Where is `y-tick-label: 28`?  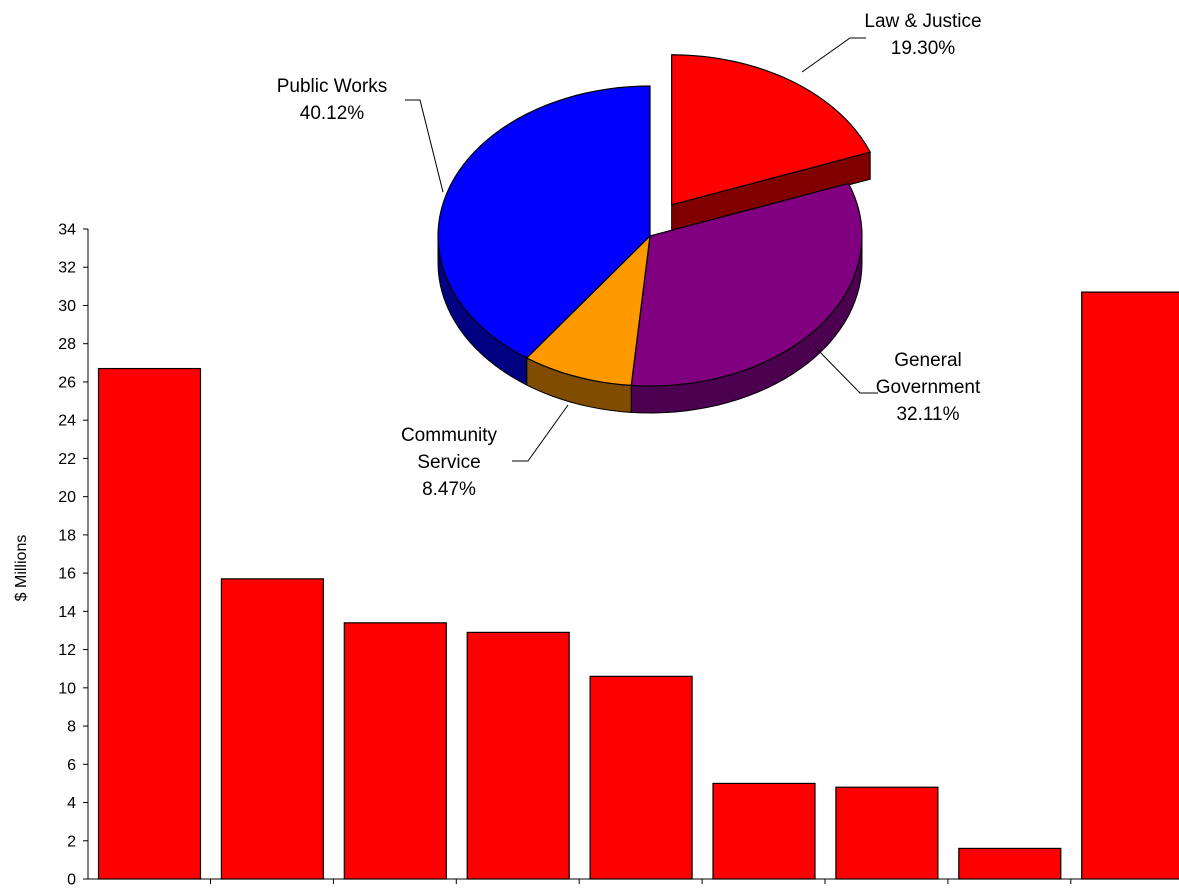
y-tick-label: 28 is located at coordinates (67, 344).